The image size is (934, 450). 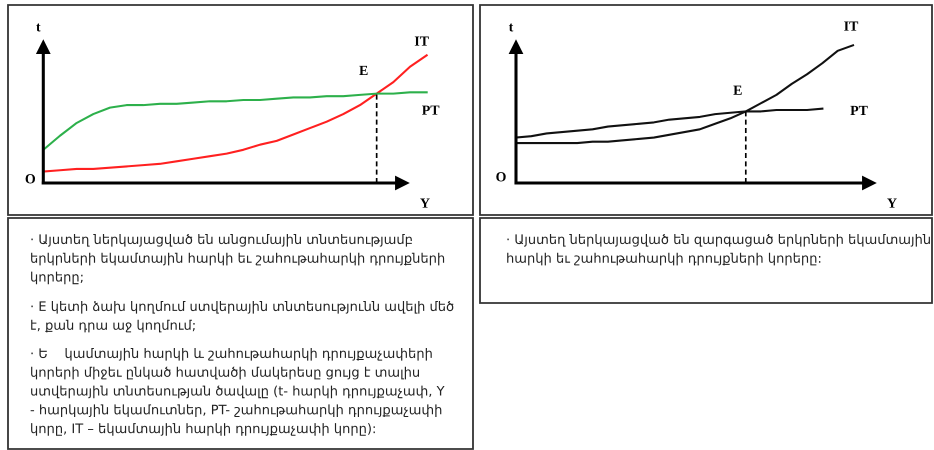 I want to click on text: PT, so click(x=859, y=110).